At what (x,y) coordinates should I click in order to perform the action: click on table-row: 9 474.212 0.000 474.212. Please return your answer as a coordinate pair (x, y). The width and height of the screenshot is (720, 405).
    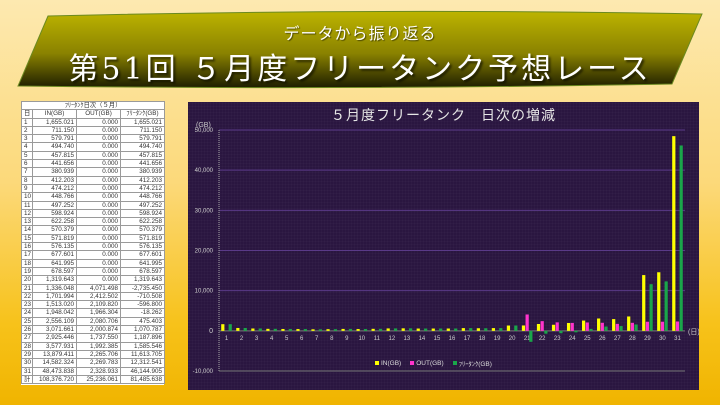
    Looking at the image, I should click on (93, 188).